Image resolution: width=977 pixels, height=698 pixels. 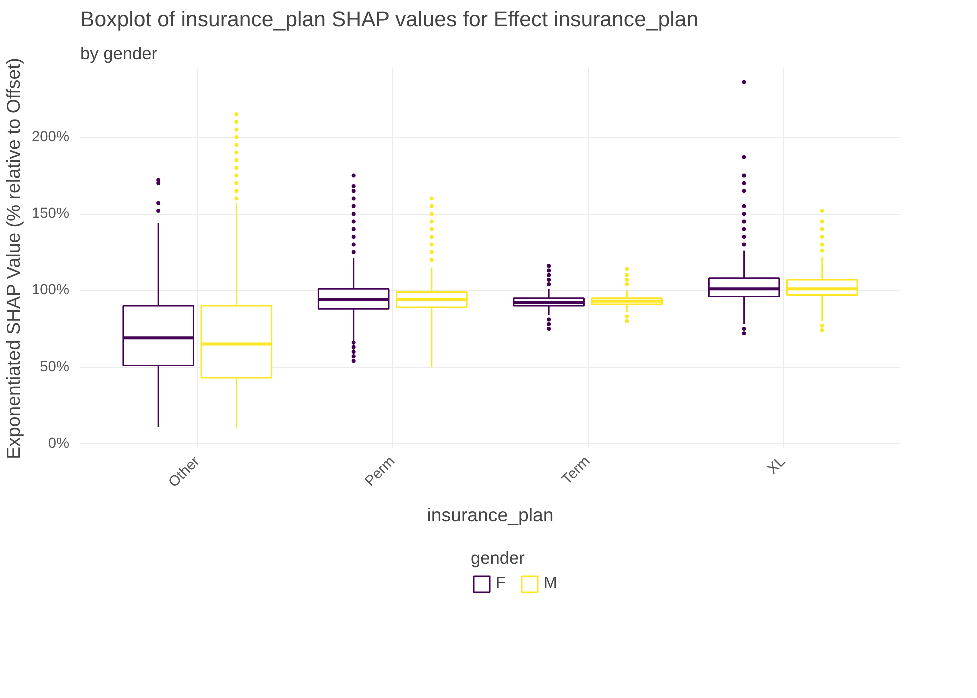 I want to click on y-tick-label: 100%, so click(x=51, y=290).